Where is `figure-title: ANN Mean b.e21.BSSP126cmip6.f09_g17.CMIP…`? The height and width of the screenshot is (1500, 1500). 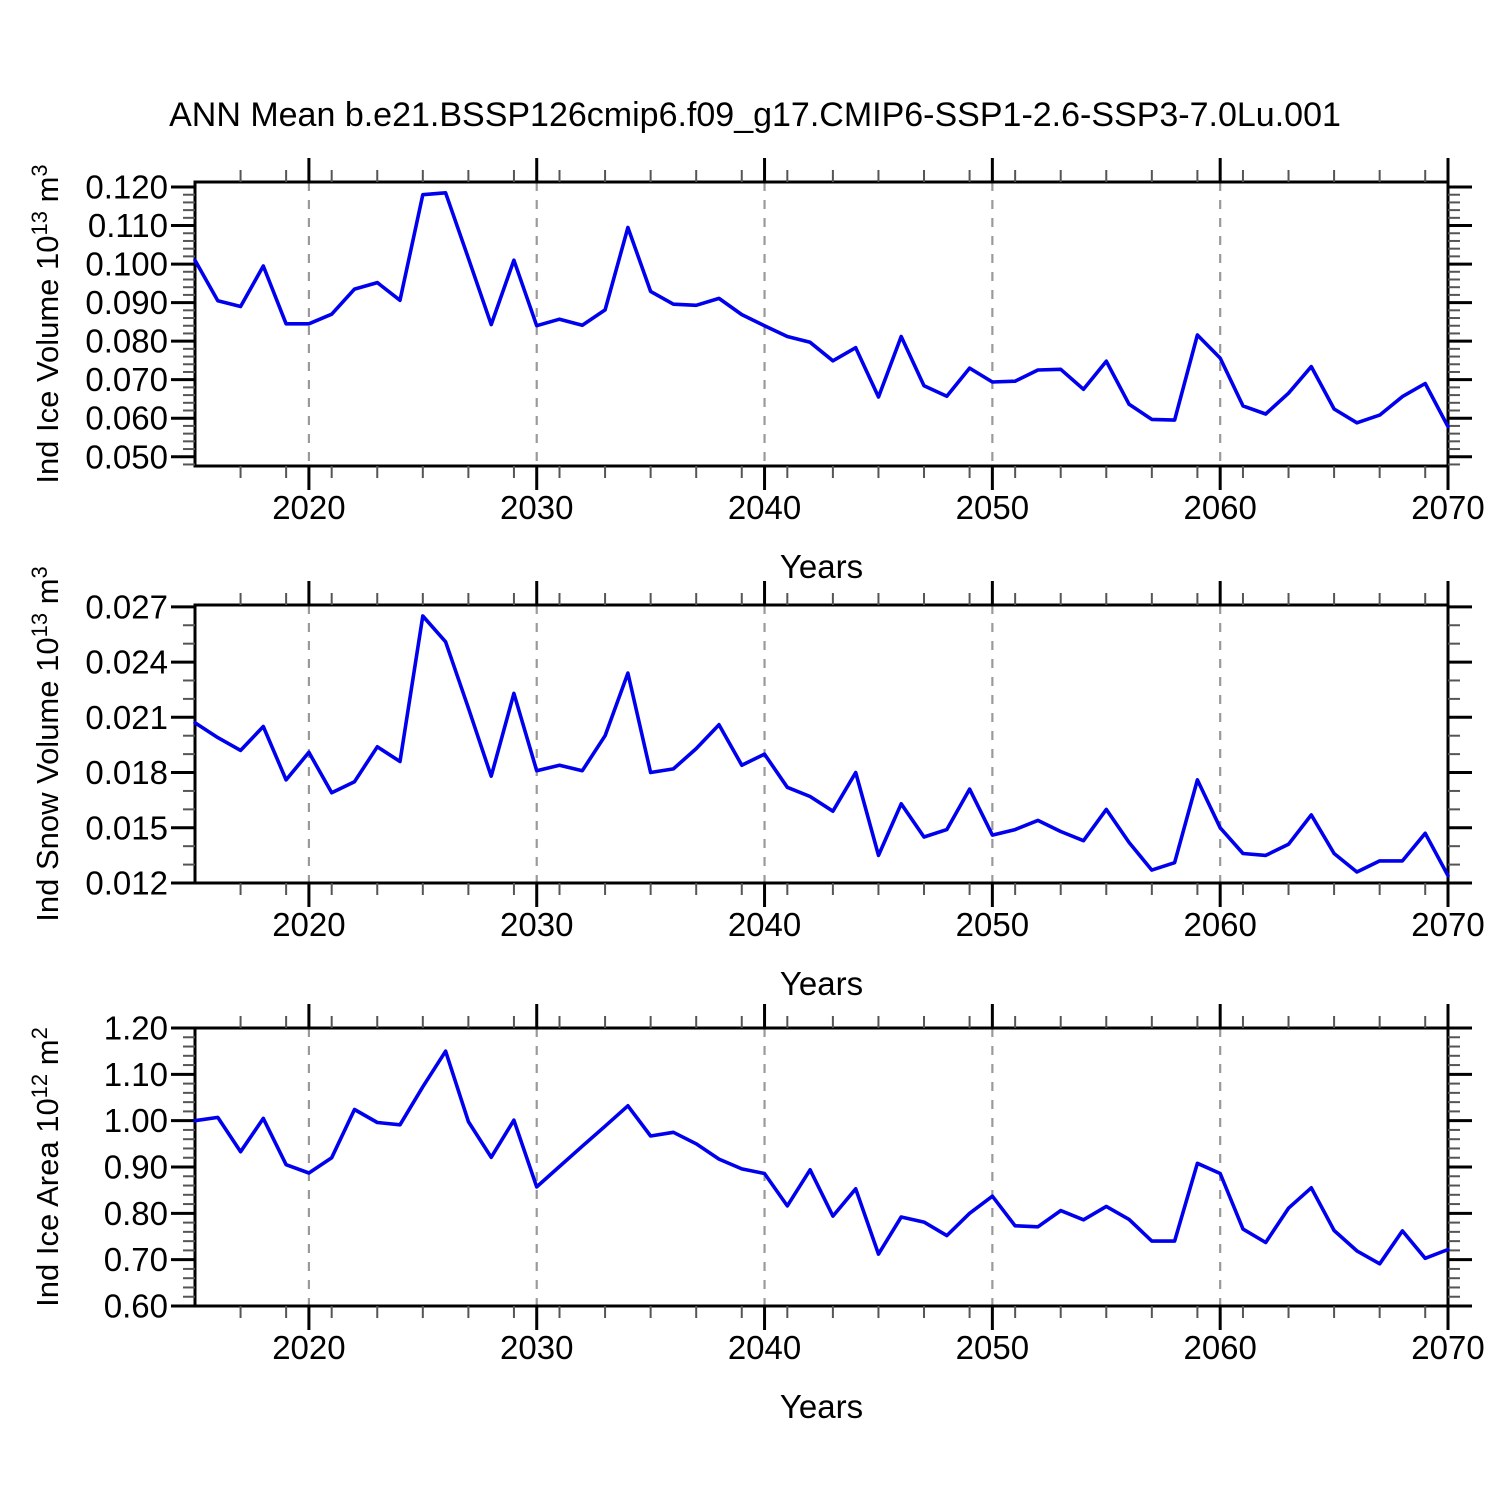 figure-title: ANN Mean b.e21.BSSP126cmip6.f09_g17.CMIP… is located at coordinates (755, 115).